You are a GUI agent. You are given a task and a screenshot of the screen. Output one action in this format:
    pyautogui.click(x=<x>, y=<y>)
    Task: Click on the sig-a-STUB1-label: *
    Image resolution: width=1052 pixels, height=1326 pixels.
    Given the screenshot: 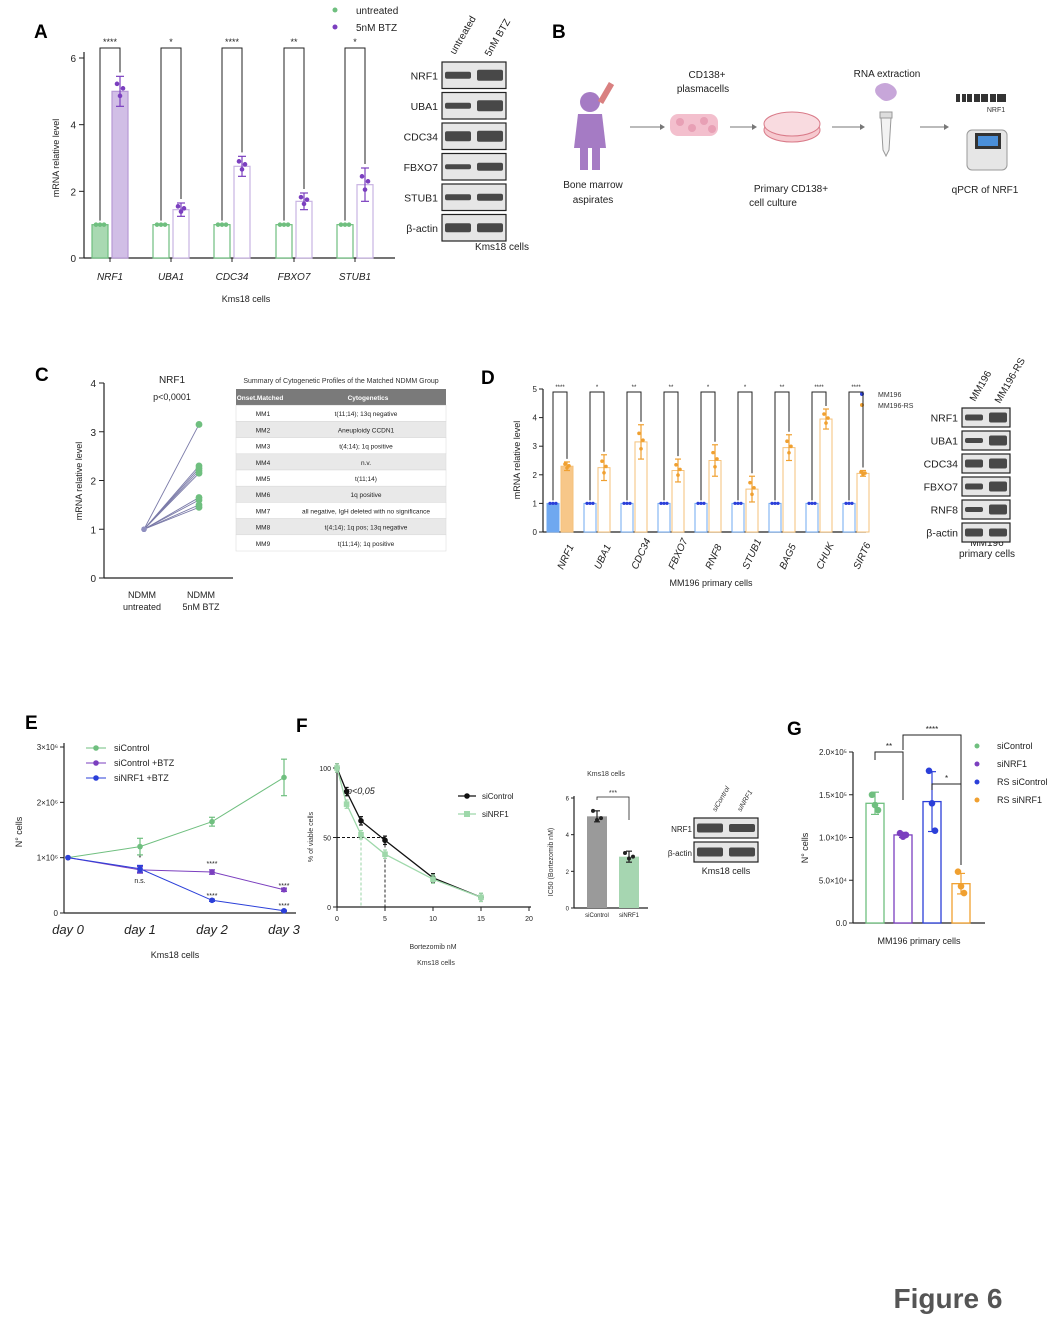 What is the action you would take?
    pyautogui.click(x=355, y=42)
    